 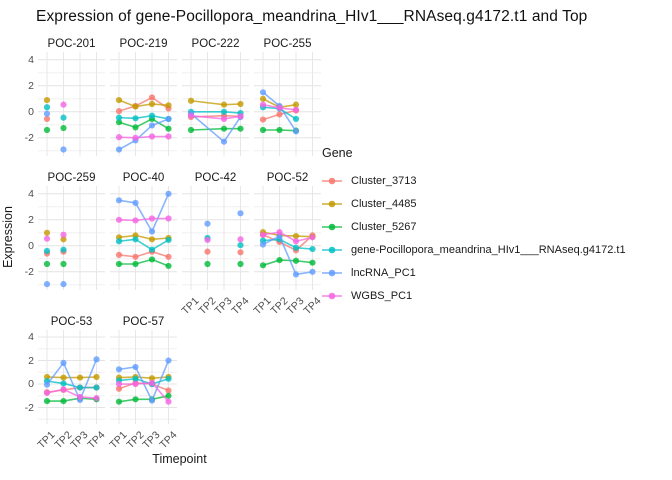 What do you see at coordinates (474, 180) in the screenshot?
I see `legend-entry: Cluster_3713` at bounding box center [474, 180].